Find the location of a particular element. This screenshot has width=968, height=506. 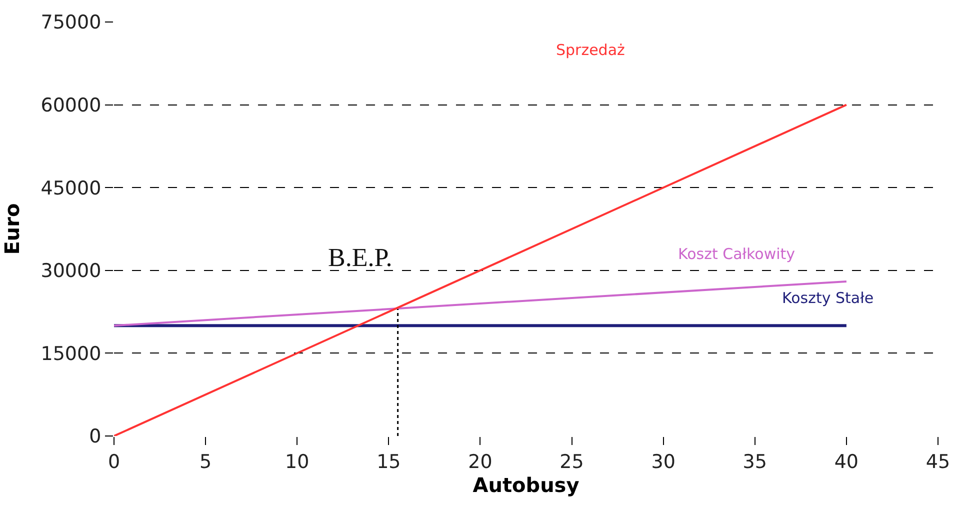

y-tick-label: 0 is located at coordinates (95, 437).